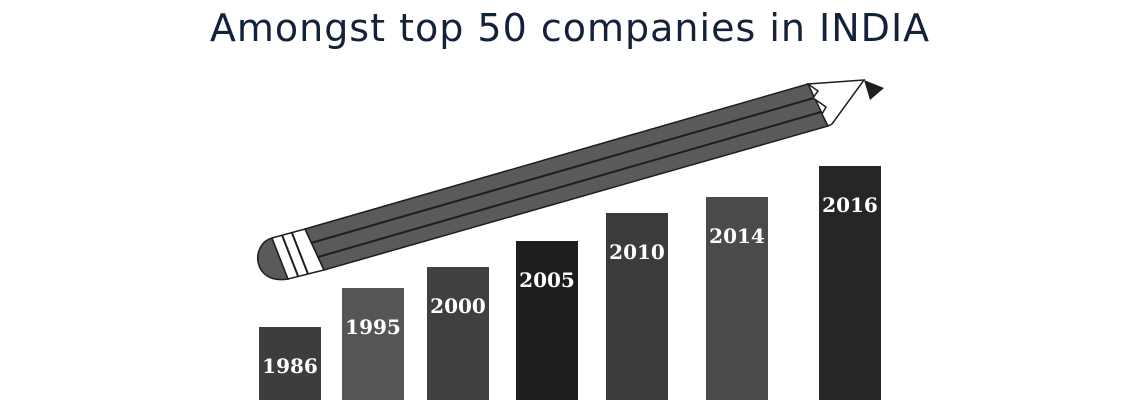 Image resolution: width=1140 pixels, height=400 pixels. What do you see at coordinates (373, 327) in the screenshot?
I see `bar-label-1995: 1995` at bounding box center [373, 327].